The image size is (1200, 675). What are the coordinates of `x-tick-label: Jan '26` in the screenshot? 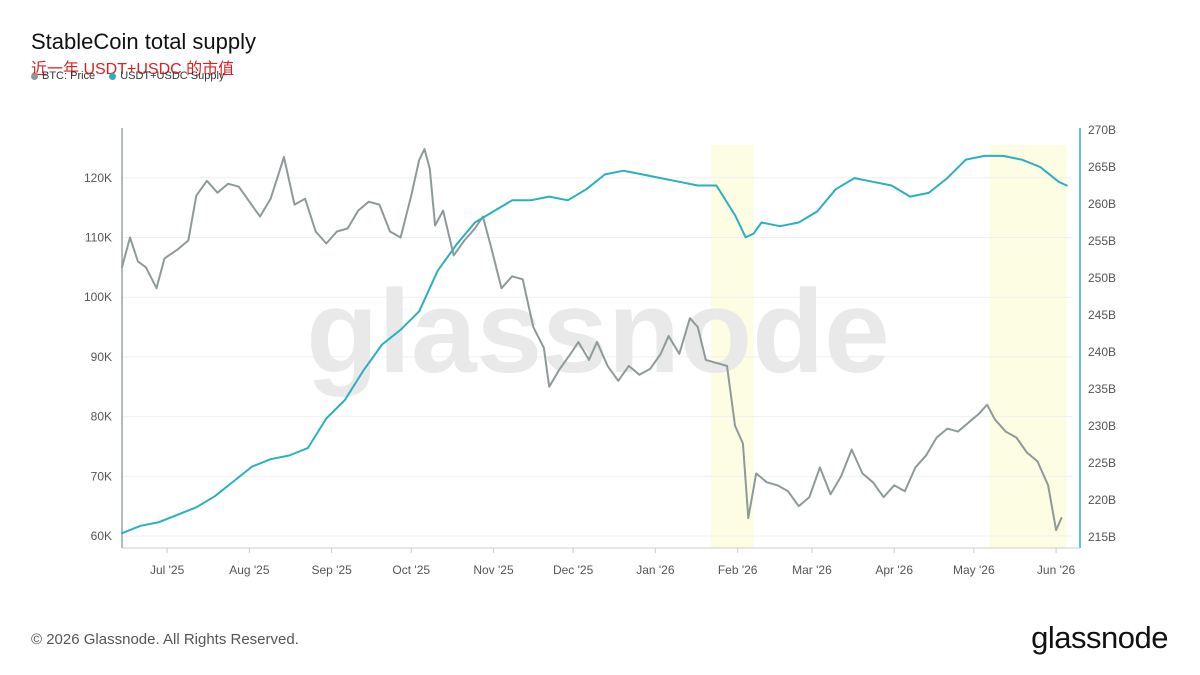 It's located at (655, 570).